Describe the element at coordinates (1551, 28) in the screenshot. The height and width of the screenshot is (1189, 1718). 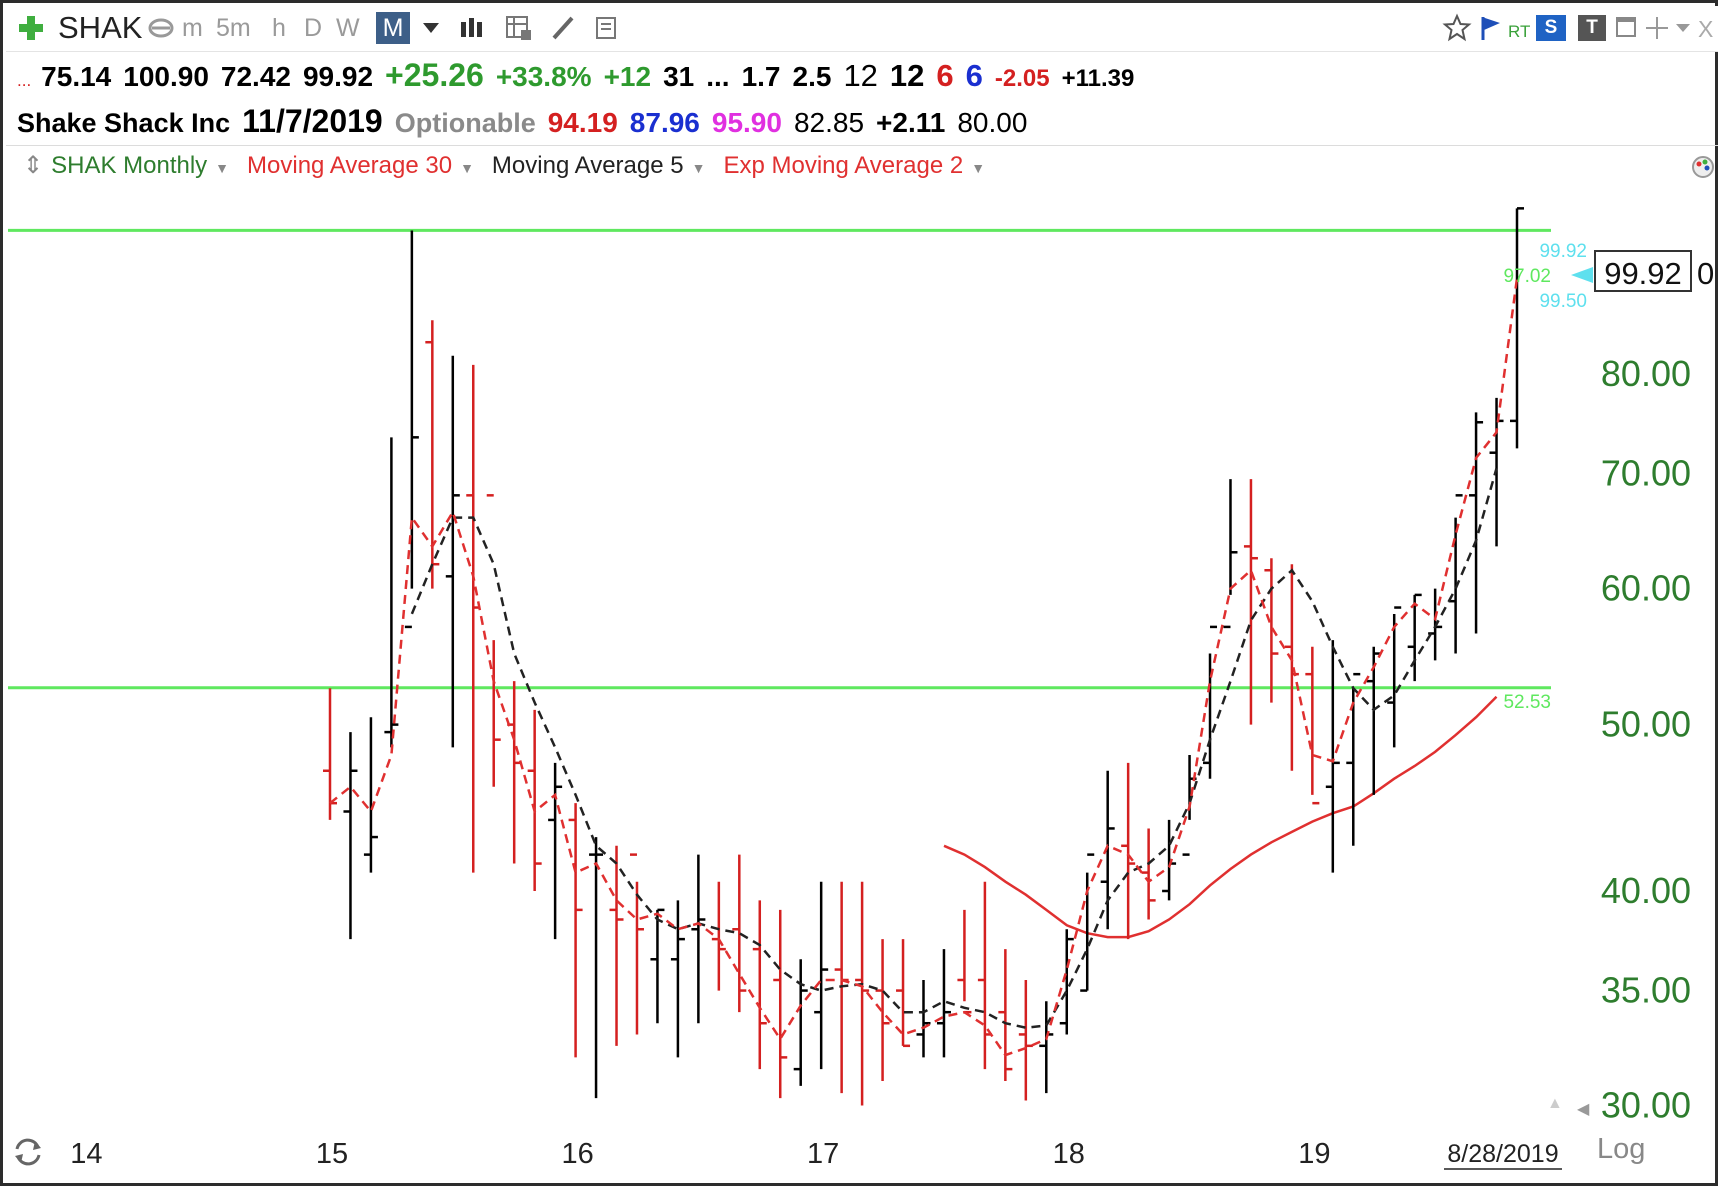
I see `s-icon: S` at that location.